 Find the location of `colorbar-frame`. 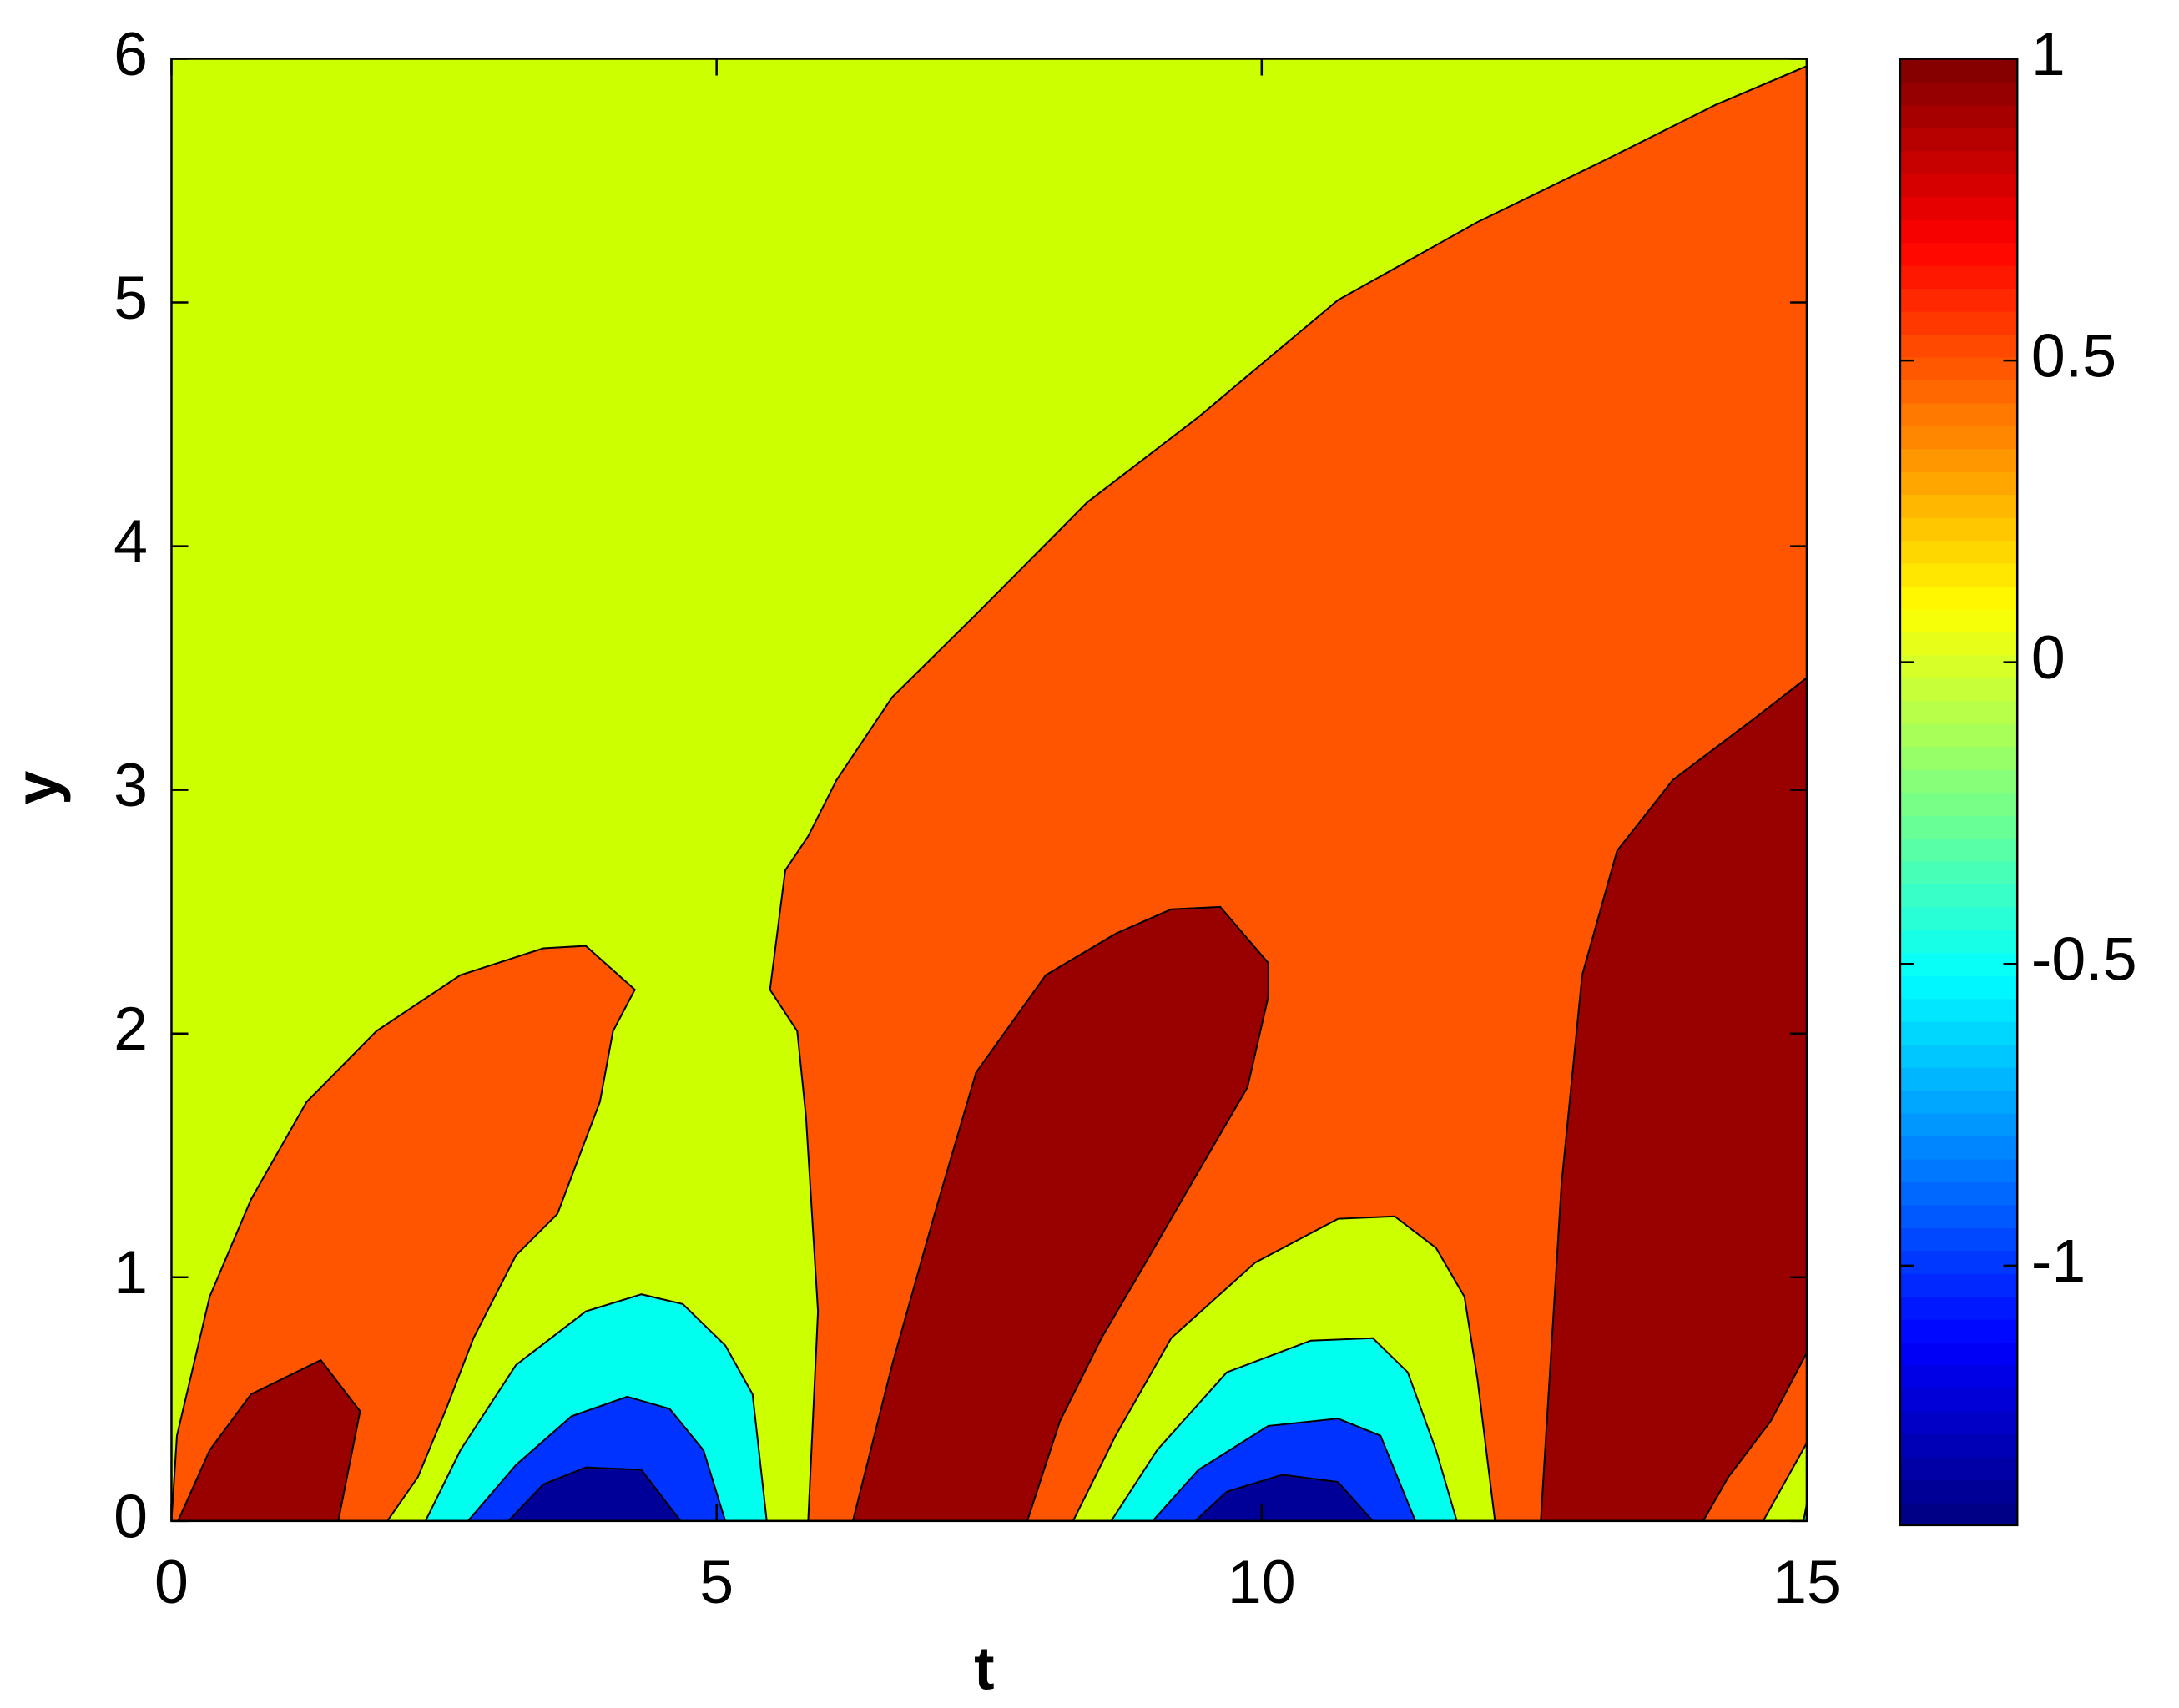

colorbar-frame is located at coordinates (1959, 792).